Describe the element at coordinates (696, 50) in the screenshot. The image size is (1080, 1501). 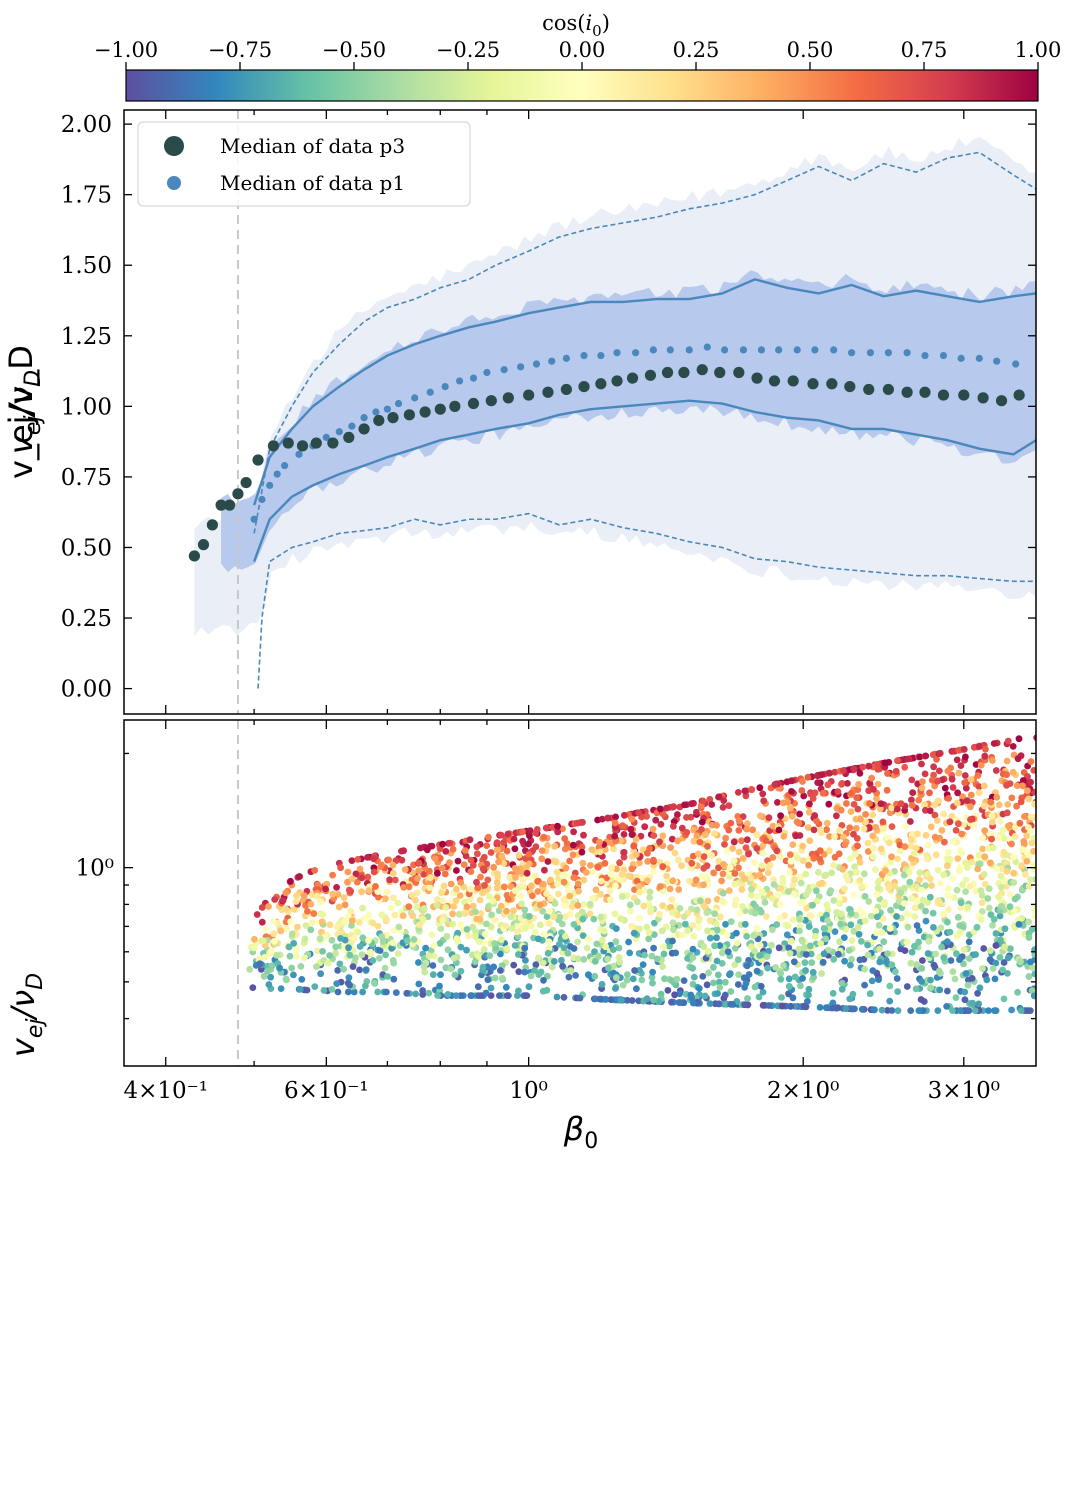
I see `colorbar-tick-label: 0.25` at that location.